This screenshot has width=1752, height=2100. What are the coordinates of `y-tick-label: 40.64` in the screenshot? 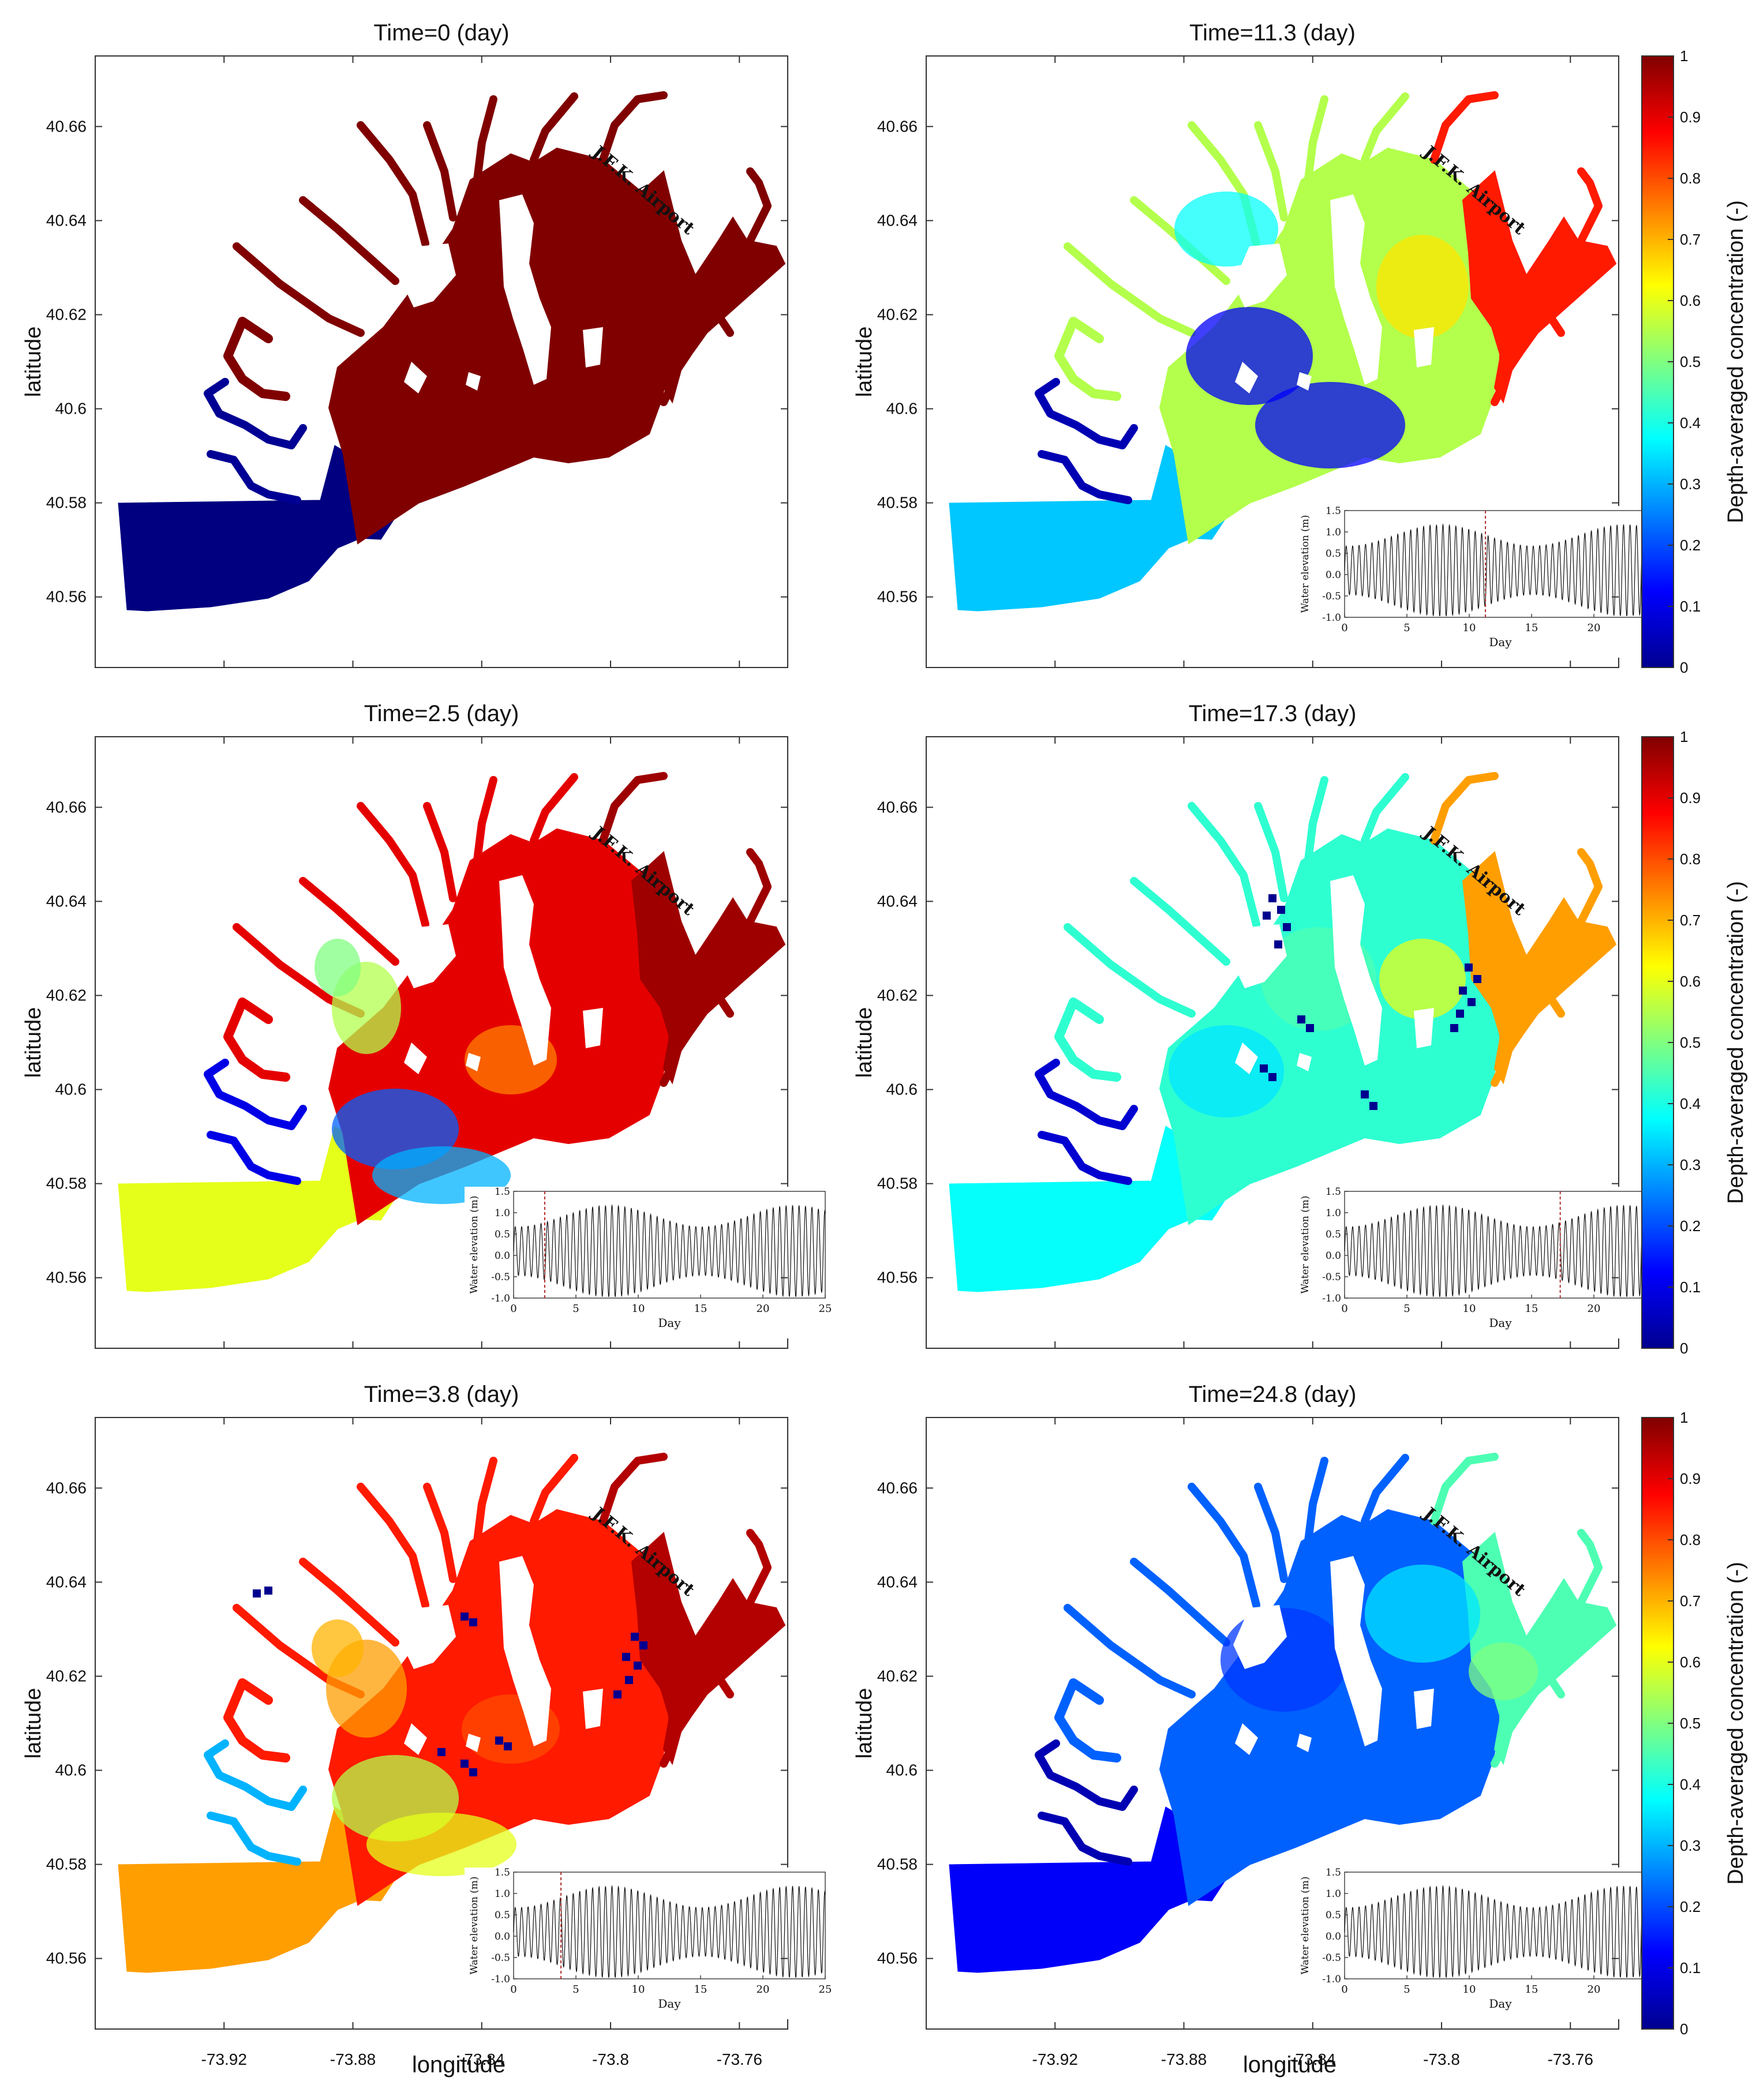 It's located at (898, 901).